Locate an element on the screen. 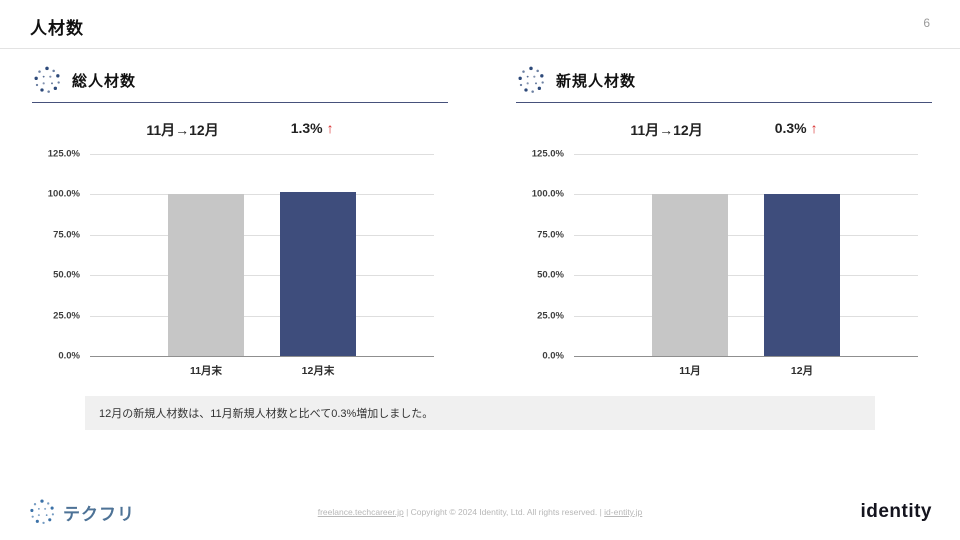 This screenshot has width=960, height=540. page-number: 6 is located at coordinates (926, 23).